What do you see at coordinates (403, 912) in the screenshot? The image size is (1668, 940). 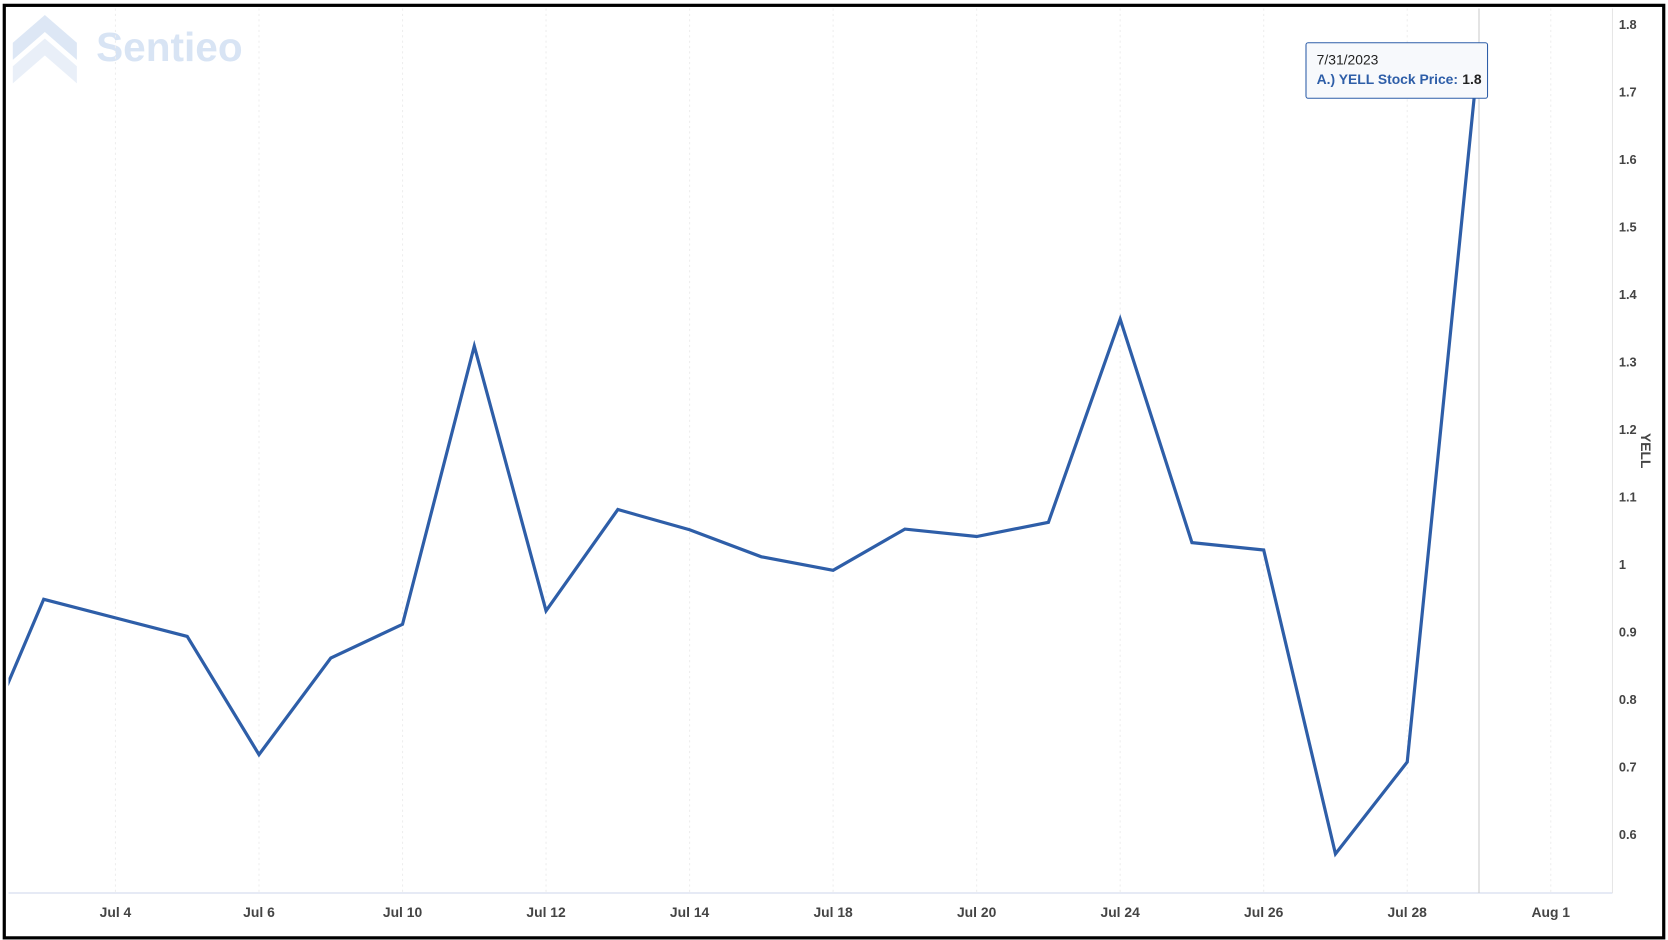 I see `x-tick-label: Jul 10` at bounding box center [403, 912].